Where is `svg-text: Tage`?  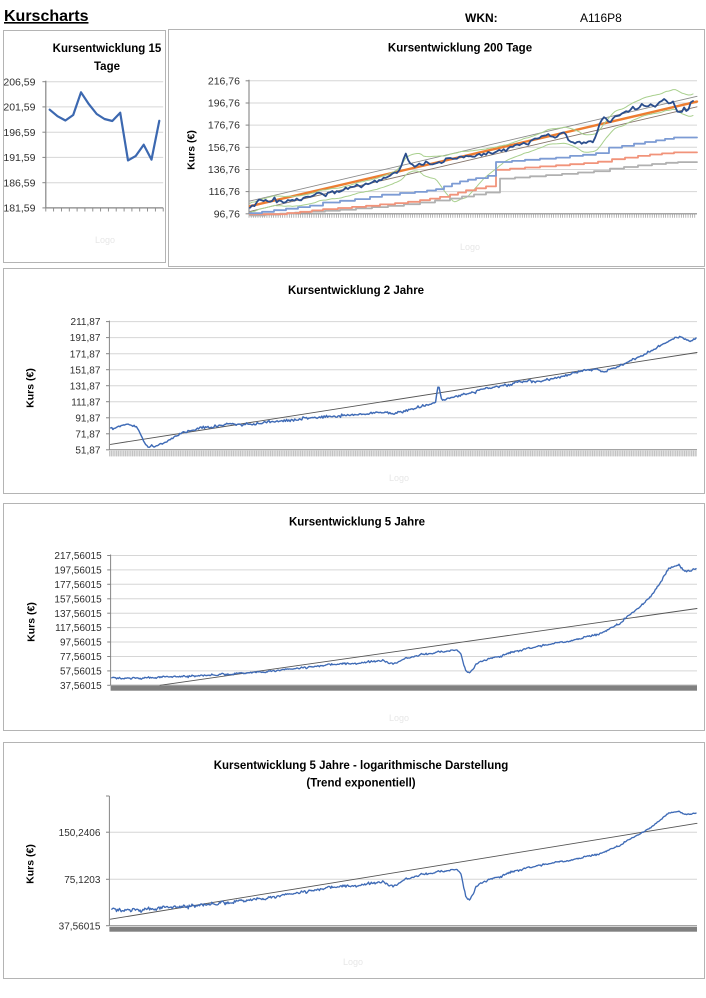 svg-text: Tage is located at coordinates (107, 67).